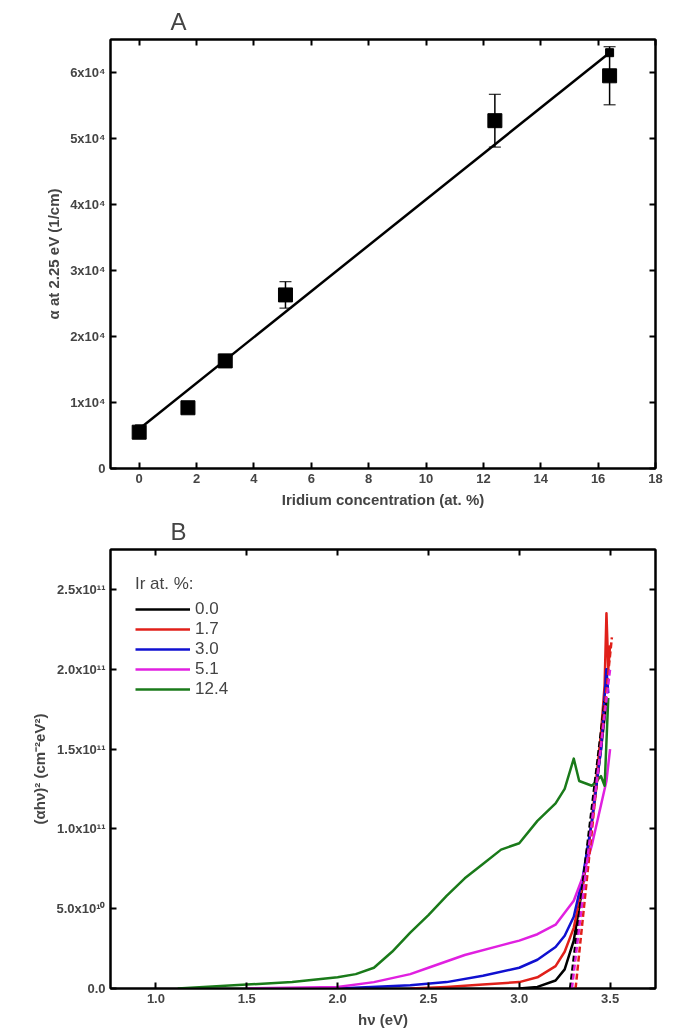 Image resolution: width=685 pixels, height=1030 pixels. What do you see at coordinates (155, 998) in the screenshot?
I see `x-tick-label: 1.0` at bounding box center [155, 998].